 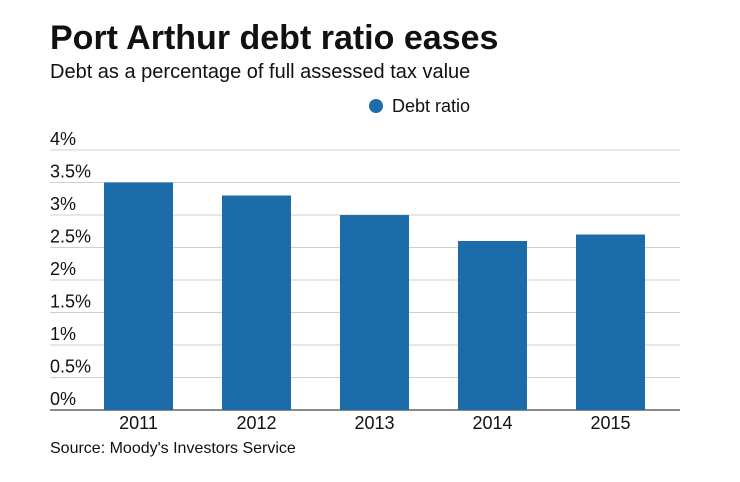 I want to click on bar-2015, so click(x=610, y=322).